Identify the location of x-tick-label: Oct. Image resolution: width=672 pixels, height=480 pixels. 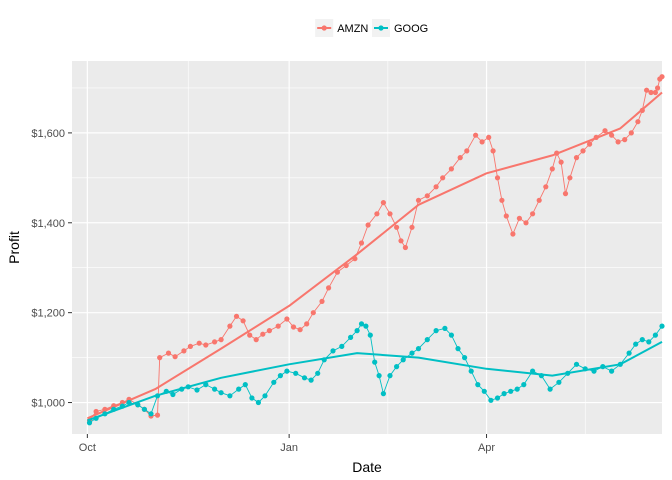
(87, 448).